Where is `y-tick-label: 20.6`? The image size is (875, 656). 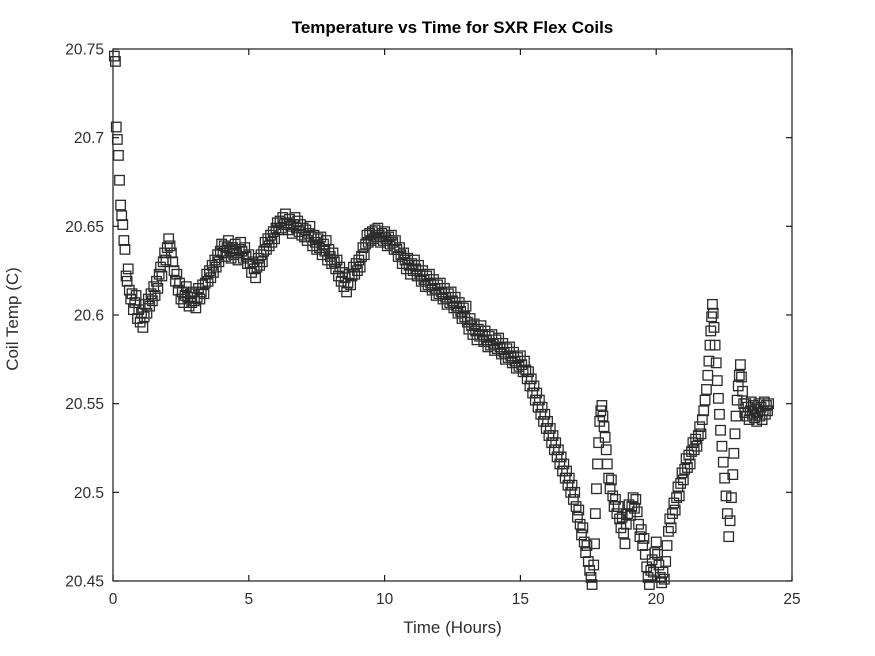
y-tick-label: 20.6 is located at coordinates (89, 316).